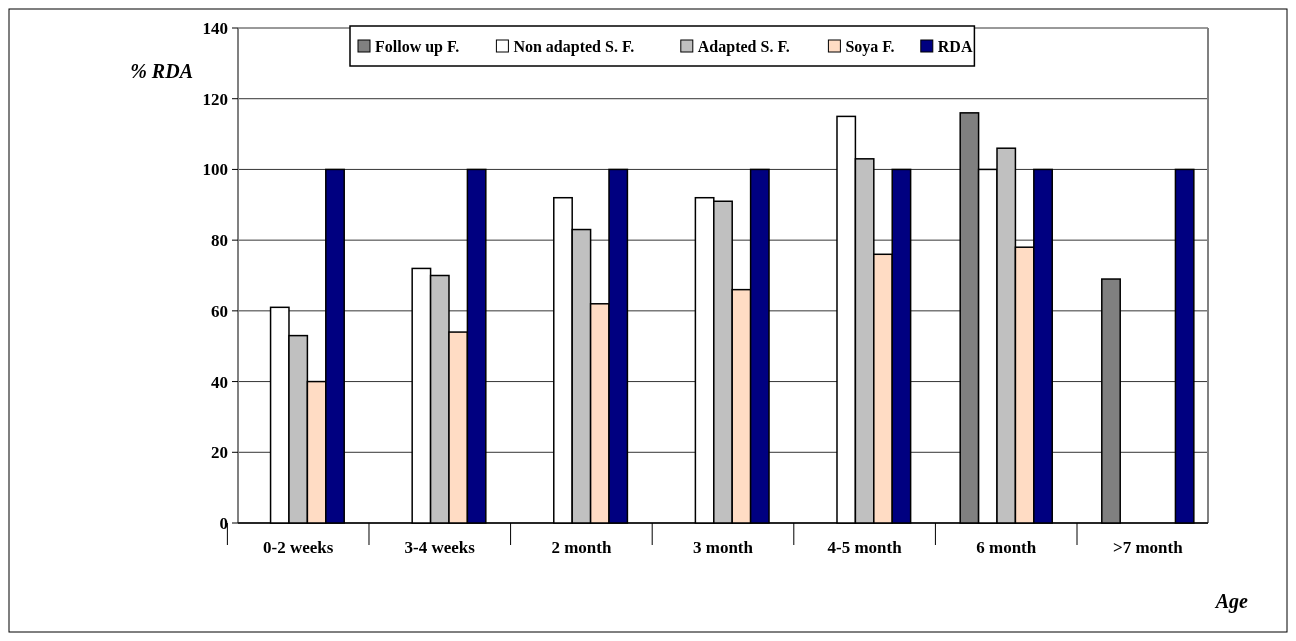  Describe the element at coordinates (870, 46) in the screenshot. I see `legend-label: Soya F.` at that location.